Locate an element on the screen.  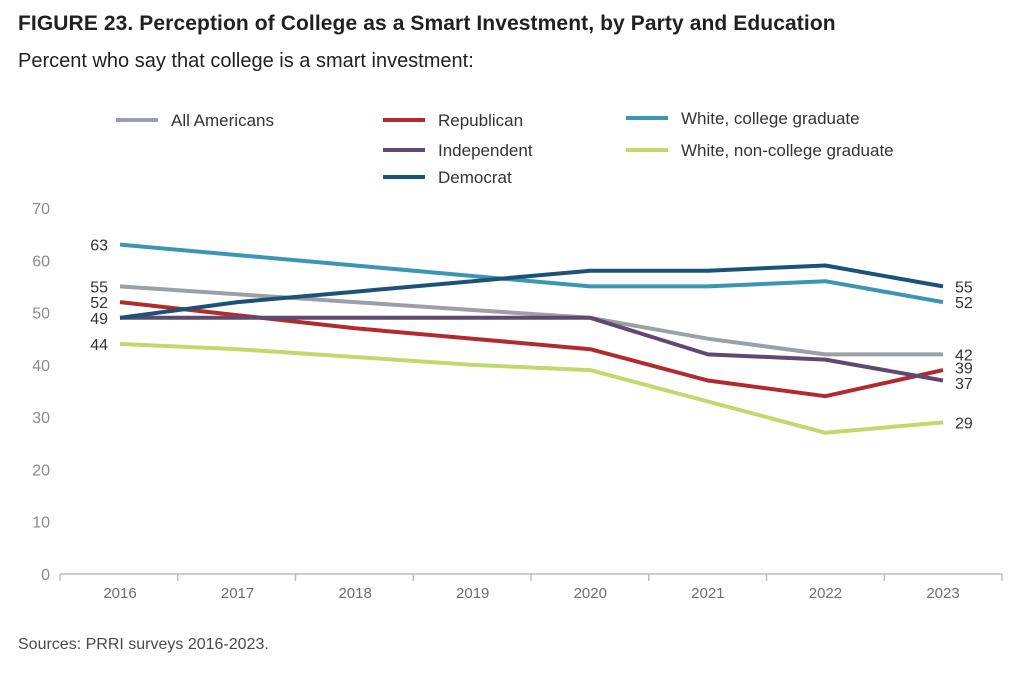
legend-label: All Americans is located at coordinates (222, 120).